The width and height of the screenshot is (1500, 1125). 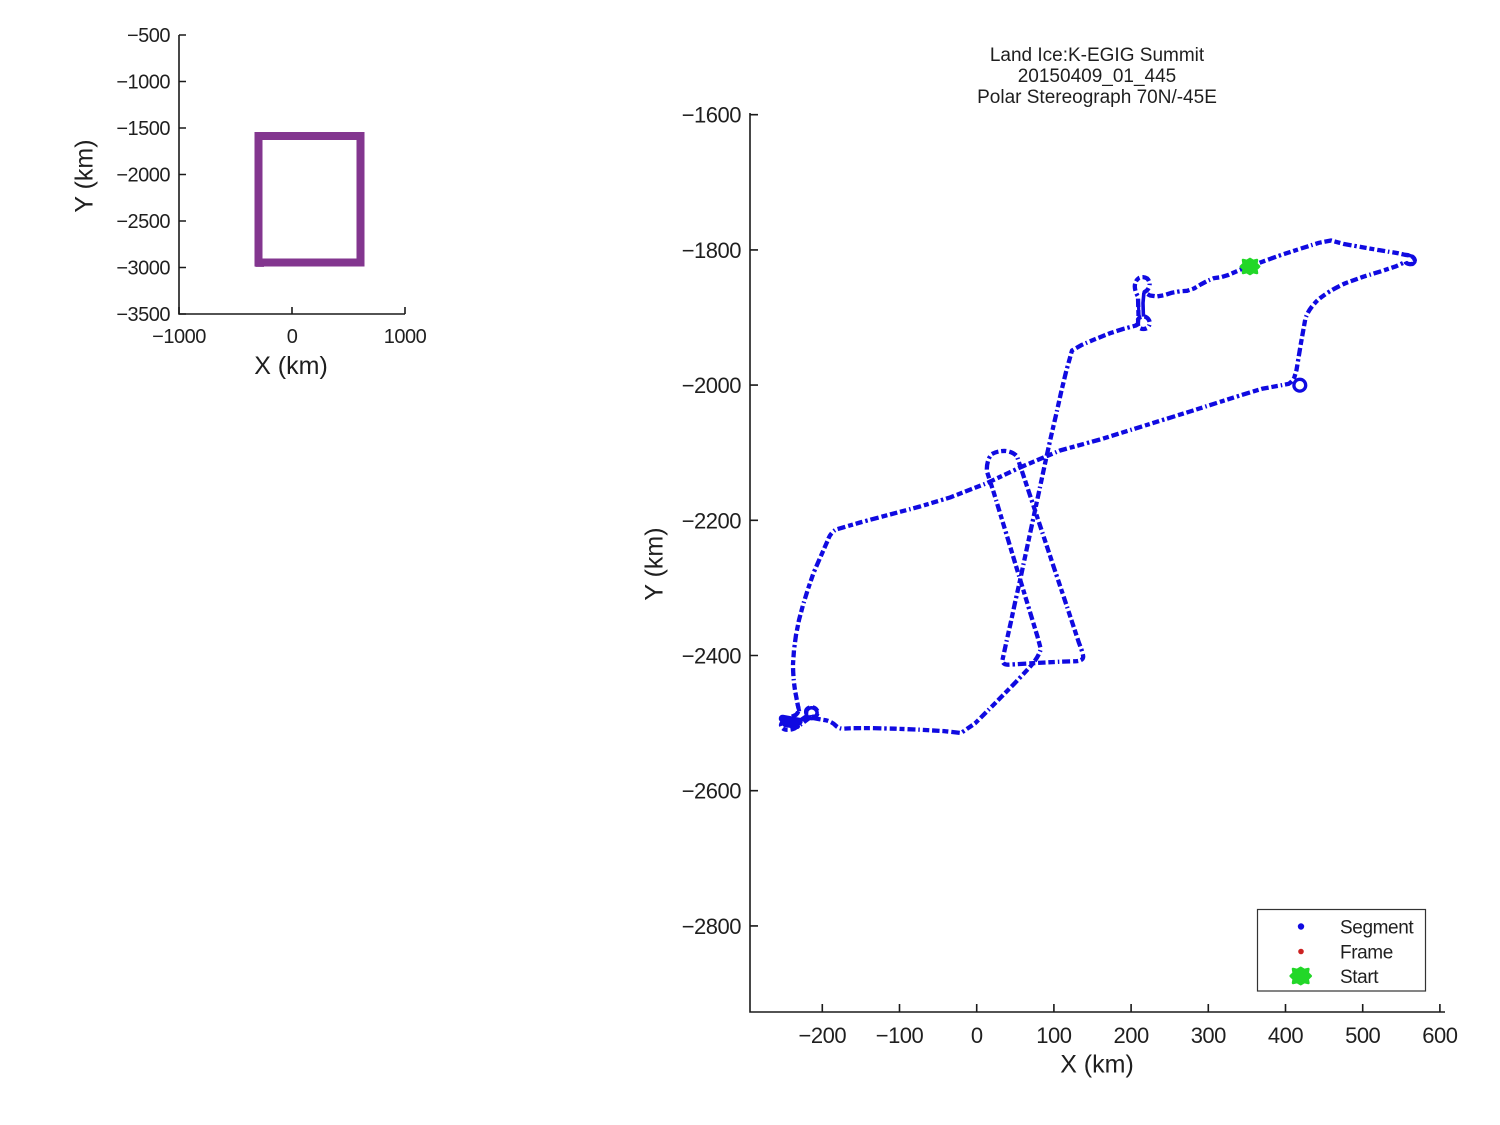 What do you see at coordinates (1366, 953) in the screenshot?
I see `svg-text: Frame` at bounding box center [1366, 953].